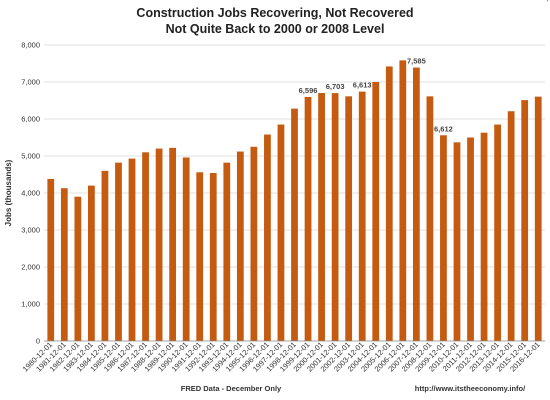  I want to click on chart-title-line2: Not Quite Back to 2000 or 2008 Level, so click(275, 29).